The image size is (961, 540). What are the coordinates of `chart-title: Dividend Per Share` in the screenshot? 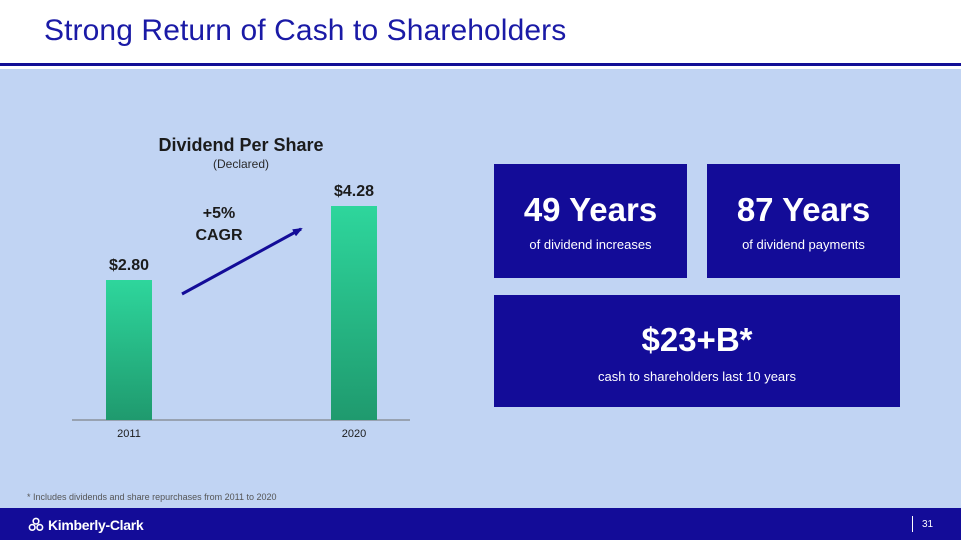 It's located at (241, 145).